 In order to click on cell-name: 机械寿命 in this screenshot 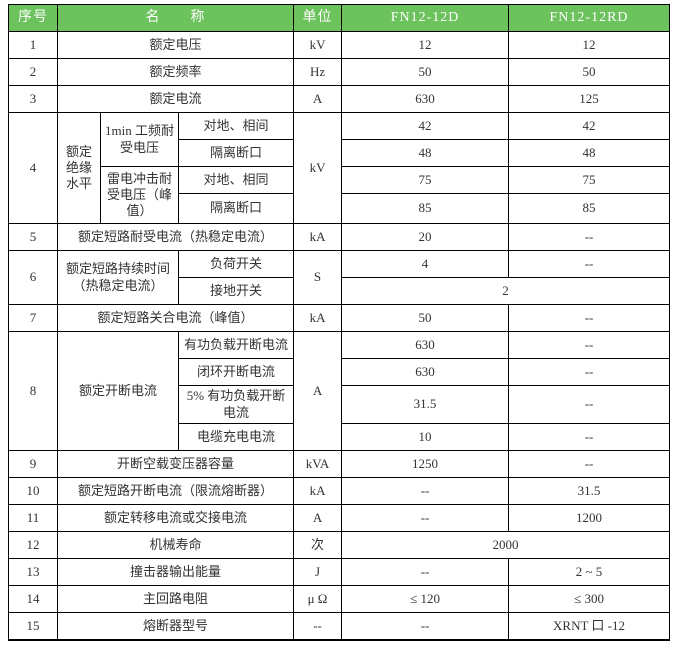, I will do `click(175, 545)`.